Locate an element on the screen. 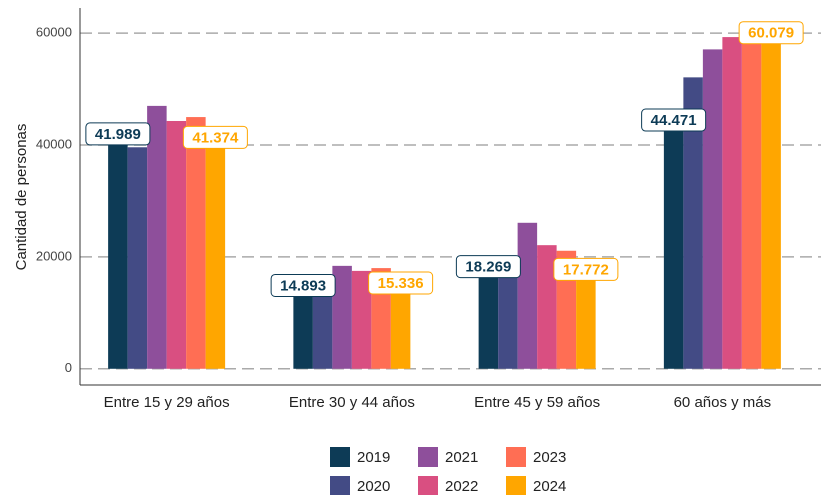  y-tick-label: 0 is located at coordinates (68, 367).